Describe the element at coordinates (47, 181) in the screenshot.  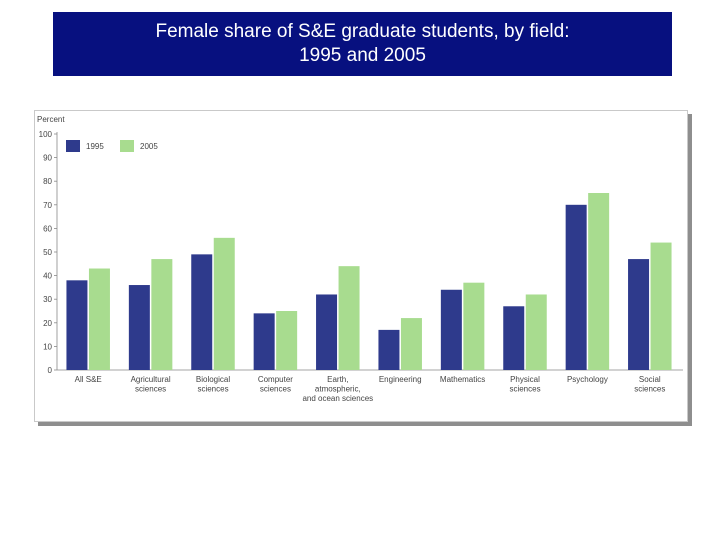
I see `y-tick-label: 80` at that location.